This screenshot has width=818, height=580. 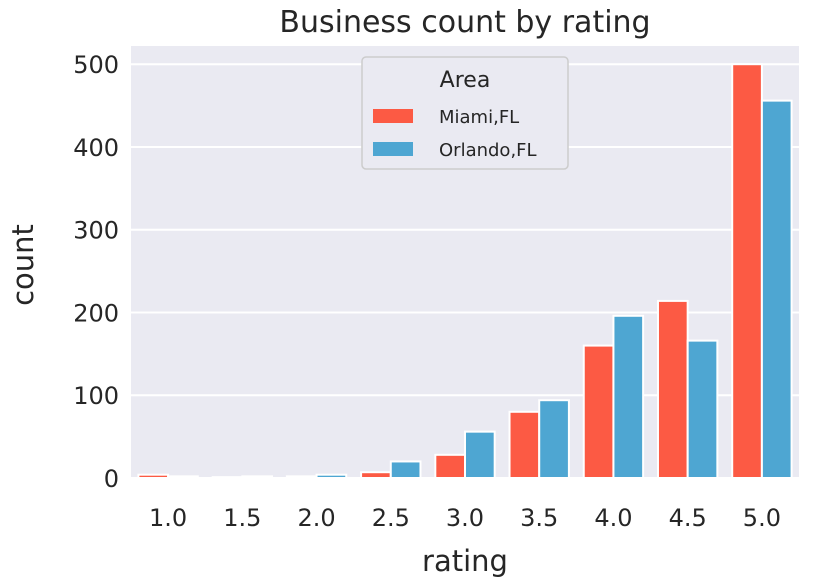 What do you see at coordinates (479, 117) in the screenshot?
I see `legend-label-miami: Miami,FL` at bounding box center [479, 117].